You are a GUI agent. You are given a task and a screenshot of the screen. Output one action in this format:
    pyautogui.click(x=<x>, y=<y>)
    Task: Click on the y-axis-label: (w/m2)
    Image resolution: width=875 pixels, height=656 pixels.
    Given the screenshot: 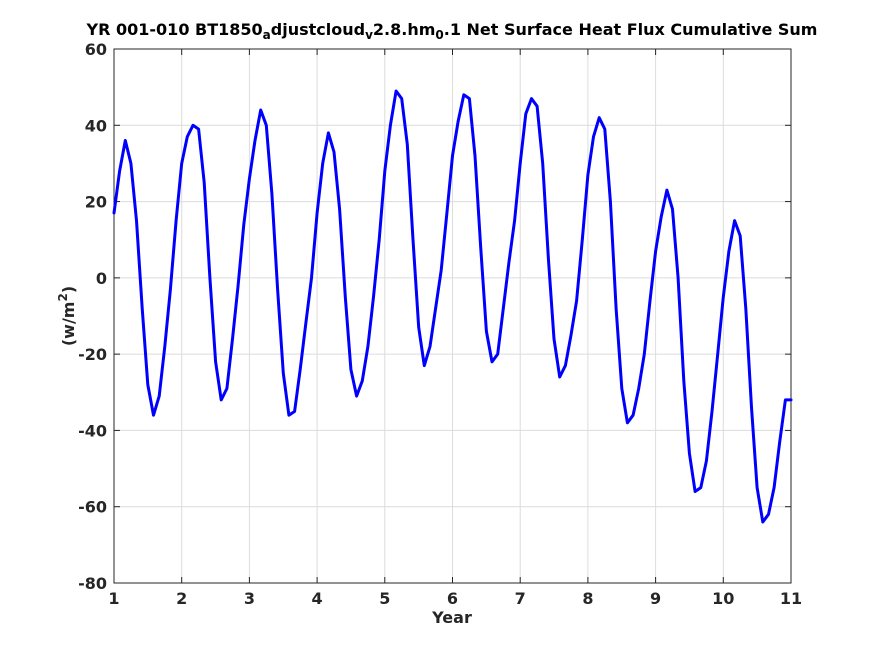 What is the action you would take?
    pyautogui.click(x=67, y=316)
    